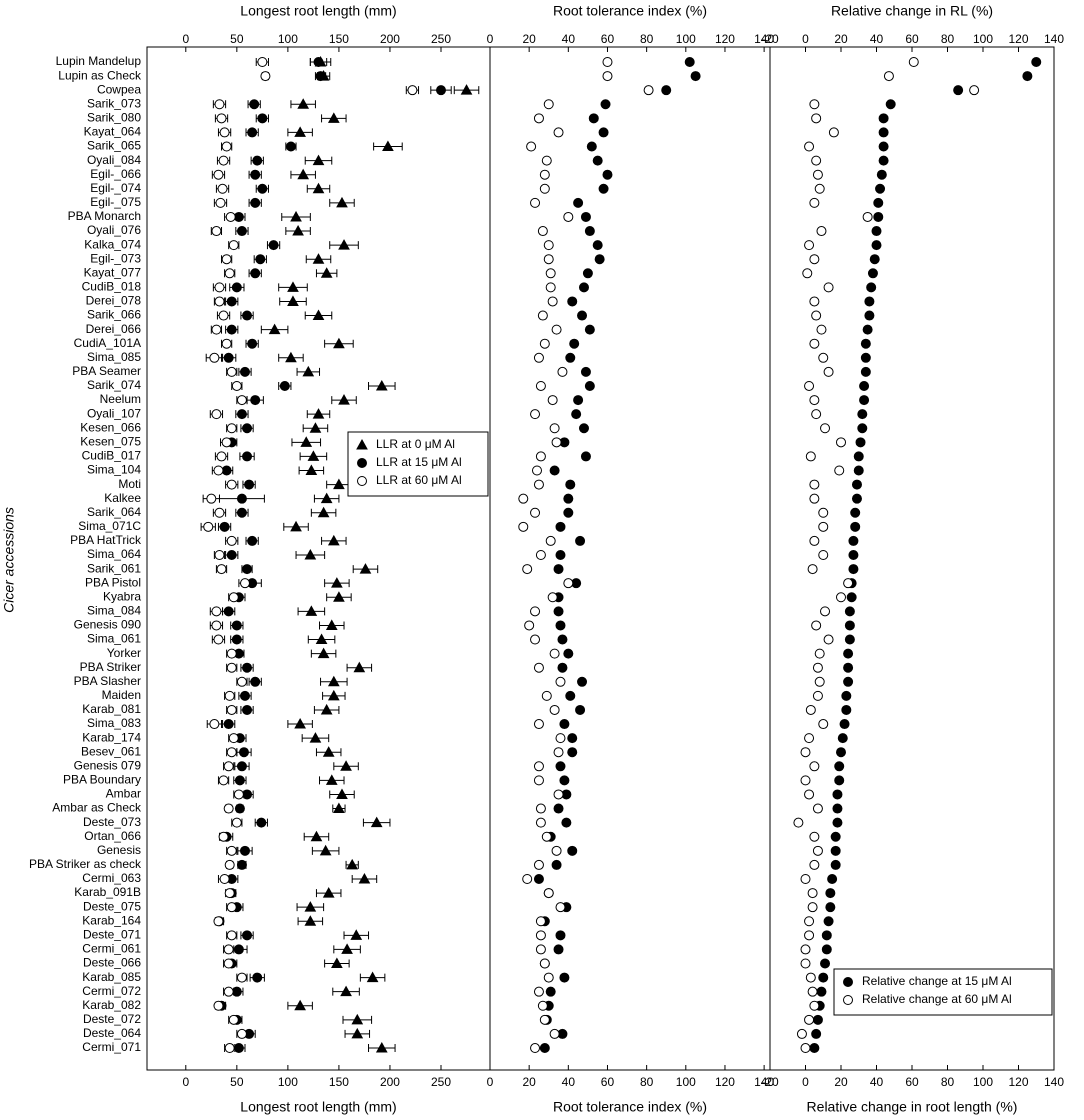 The height and width of the screenshot is (1120, 1084). Describe the element at coordinates (119, 89) in the screenshot. I see `category-label: Cowpea` at that location.